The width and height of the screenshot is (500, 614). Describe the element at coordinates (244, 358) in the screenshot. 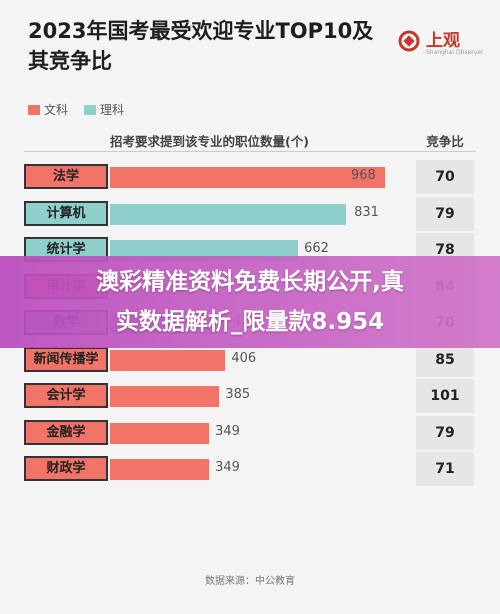

I see `bar-value-label: 406` at that location.